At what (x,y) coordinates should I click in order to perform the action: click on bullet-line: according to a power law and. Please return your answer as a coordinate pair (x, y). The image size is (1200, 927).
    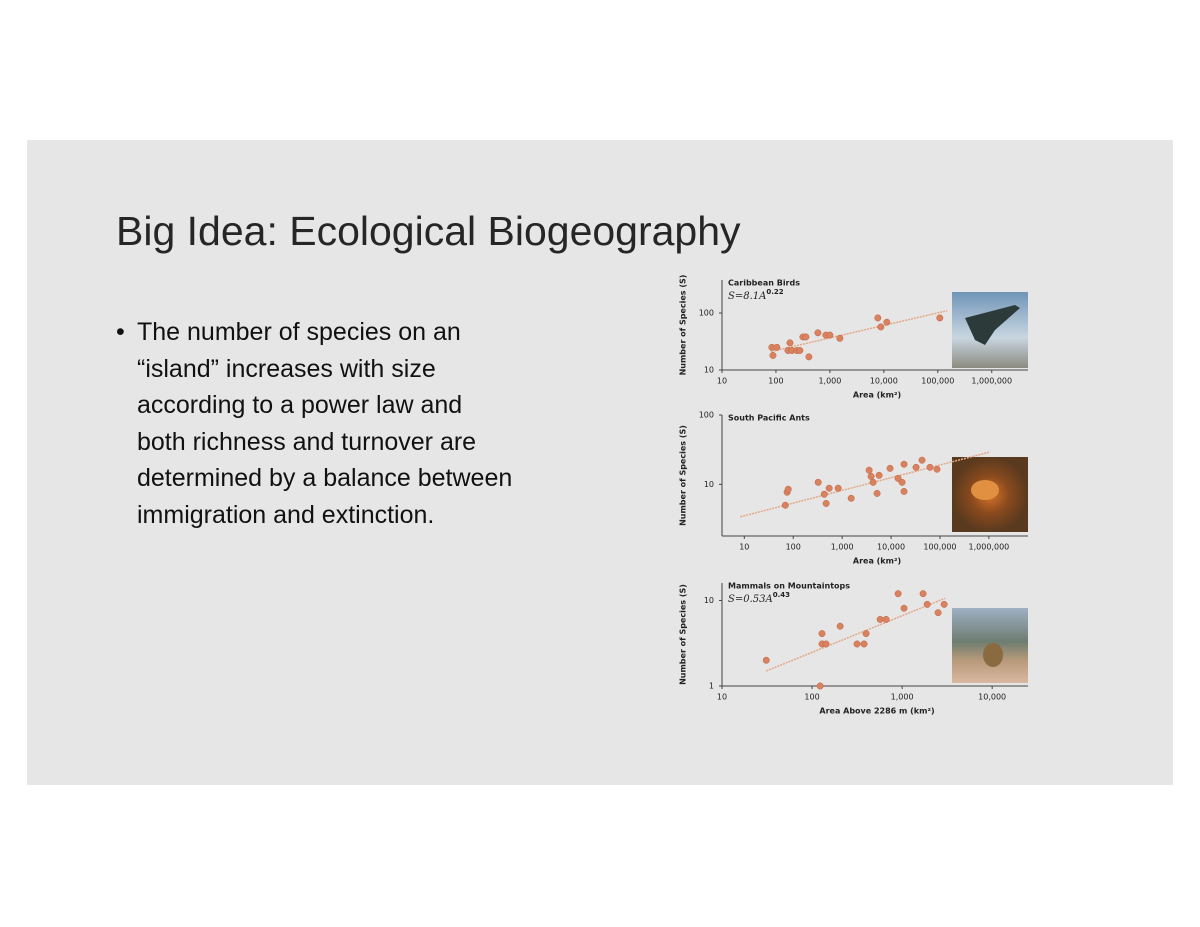
    Looking at the image, I should click on (300, 405).